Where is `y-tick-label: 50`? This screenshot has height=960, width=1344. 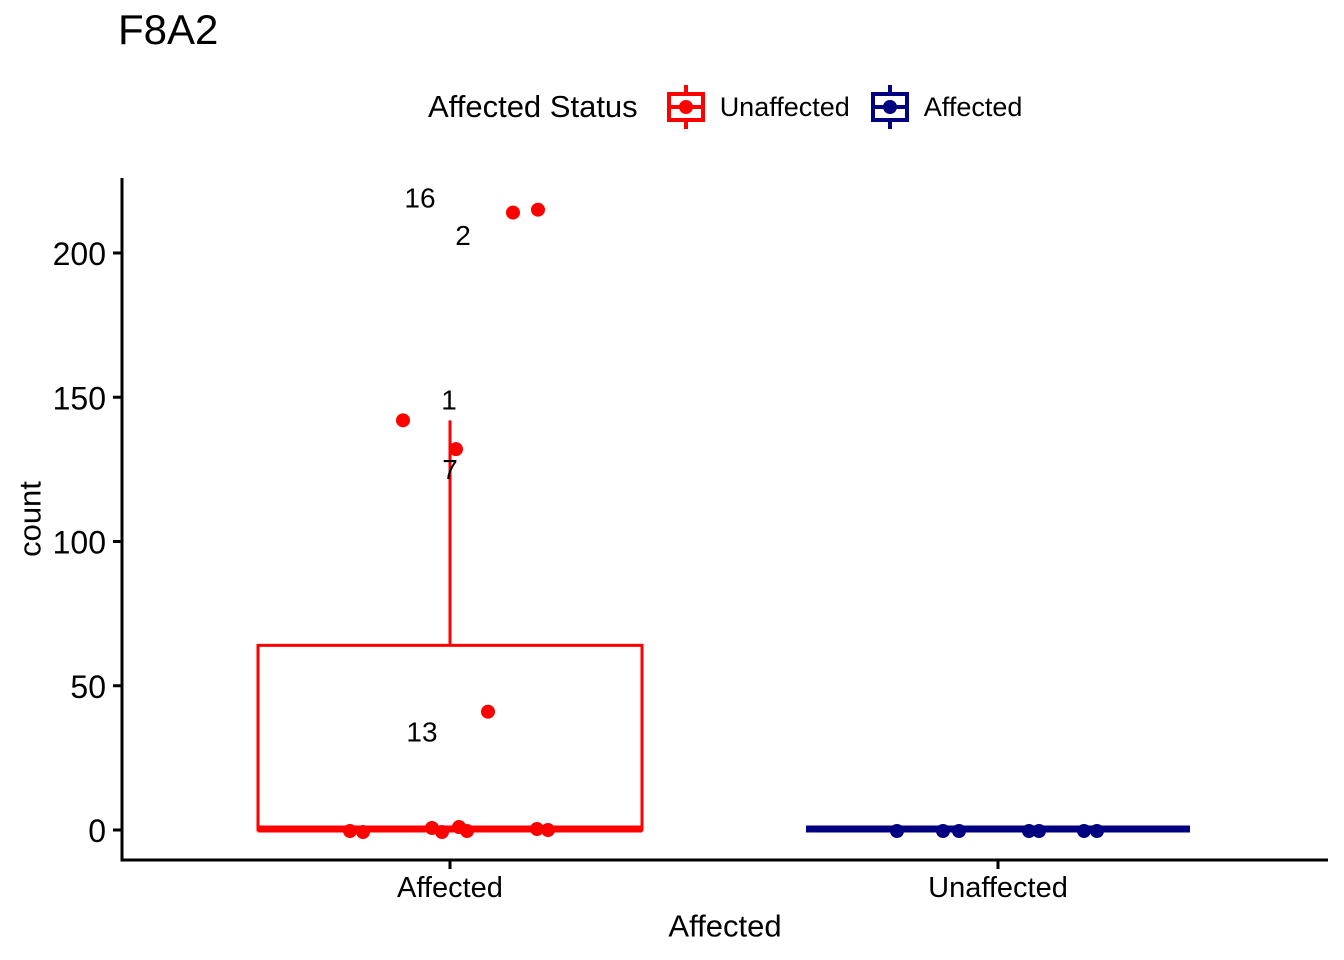
y-tick-label: 50 is located at coordinates (88, 687).